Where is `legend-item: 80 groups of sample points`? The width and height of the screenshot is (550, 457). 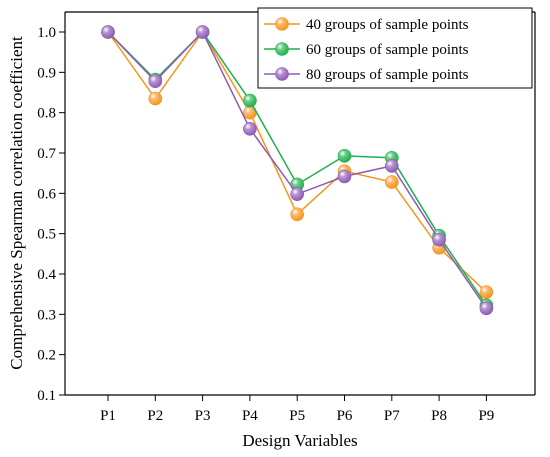
legend-item: 80 groups of sample points is located at coordinates (366, 75).